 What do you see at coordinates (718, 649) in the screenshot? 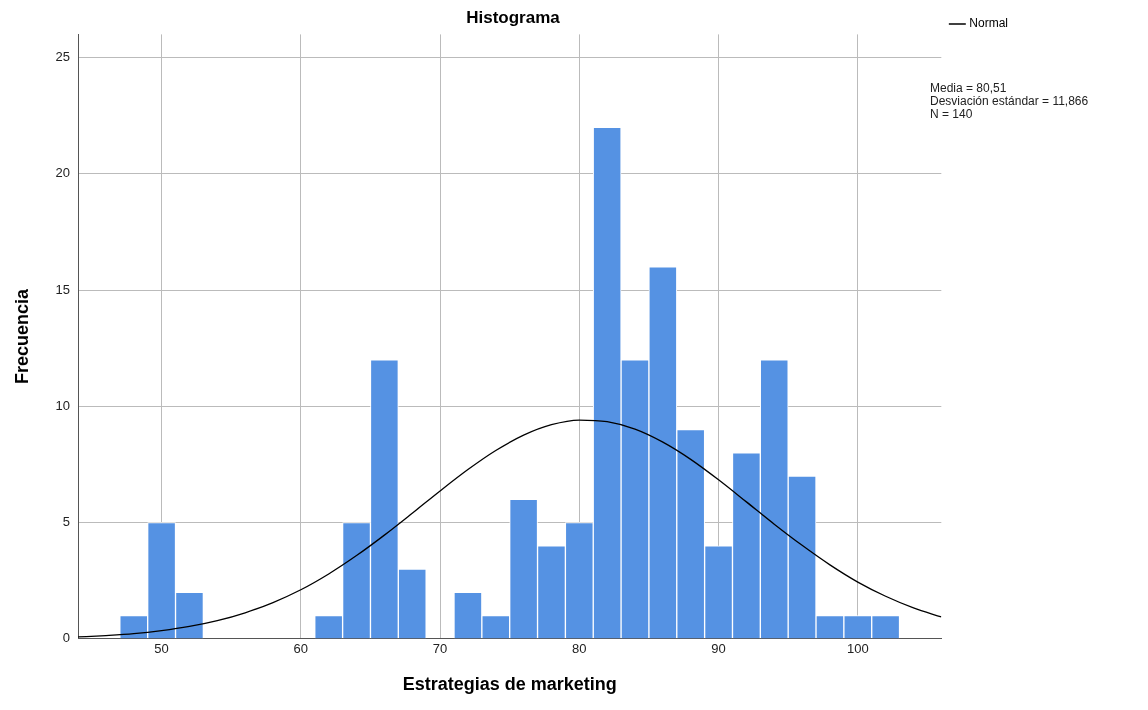
I see `x-tick-label: 90` at bounding box center [718, 649].